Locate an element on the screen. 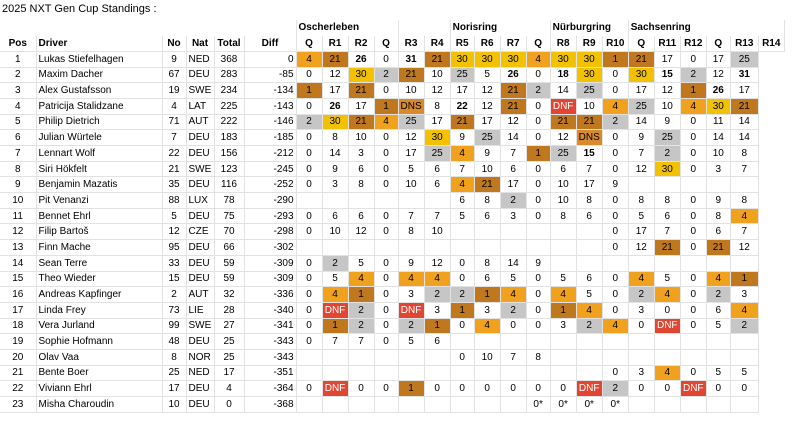  diff-cell: -302 is located at coordinates (270, 247).